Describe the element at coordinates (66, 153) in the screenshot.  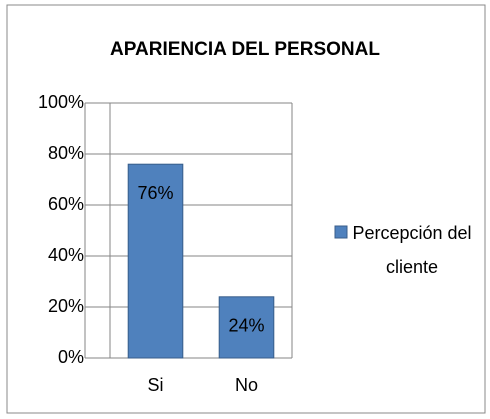
I see `y-tick-label: 80%` at that location.